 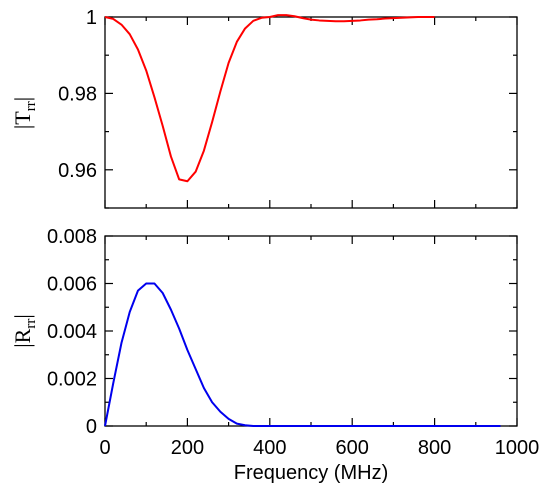 What do you see at coordinates (91, 427) in the screenshot?
I see `bottom-y-tick-label: 0` at bounding box center [91, 427].